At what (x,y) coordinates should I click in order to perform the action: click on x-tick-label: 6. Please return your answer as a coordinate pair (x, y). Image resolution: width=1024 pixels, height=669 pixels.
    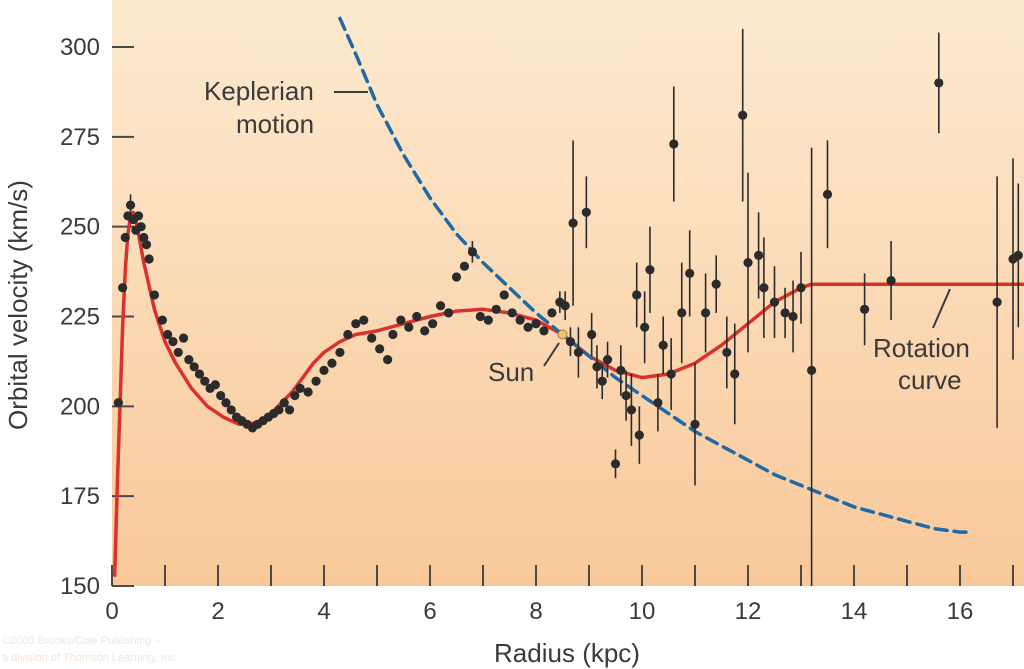
    Looking at the image, I should click on (429, 611).